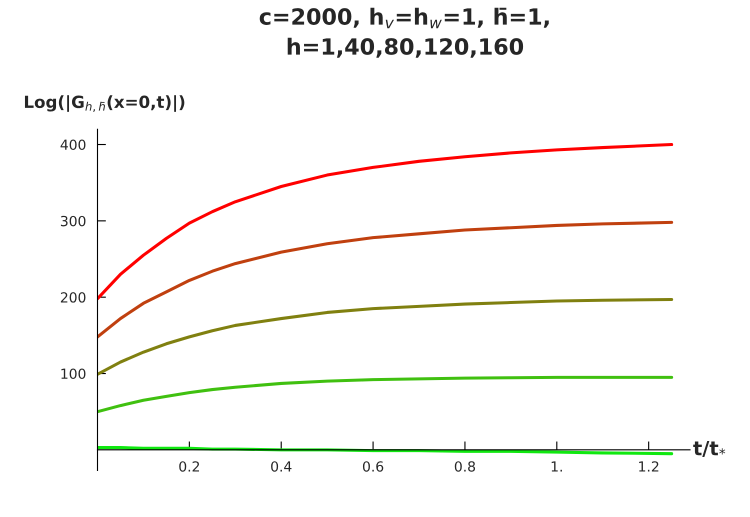 The image size is (750, 517). What do you see at coordinates (281, 466) in the screenshot?
I see `x-tick-label: 0.4` at bounding box center [281, 466].